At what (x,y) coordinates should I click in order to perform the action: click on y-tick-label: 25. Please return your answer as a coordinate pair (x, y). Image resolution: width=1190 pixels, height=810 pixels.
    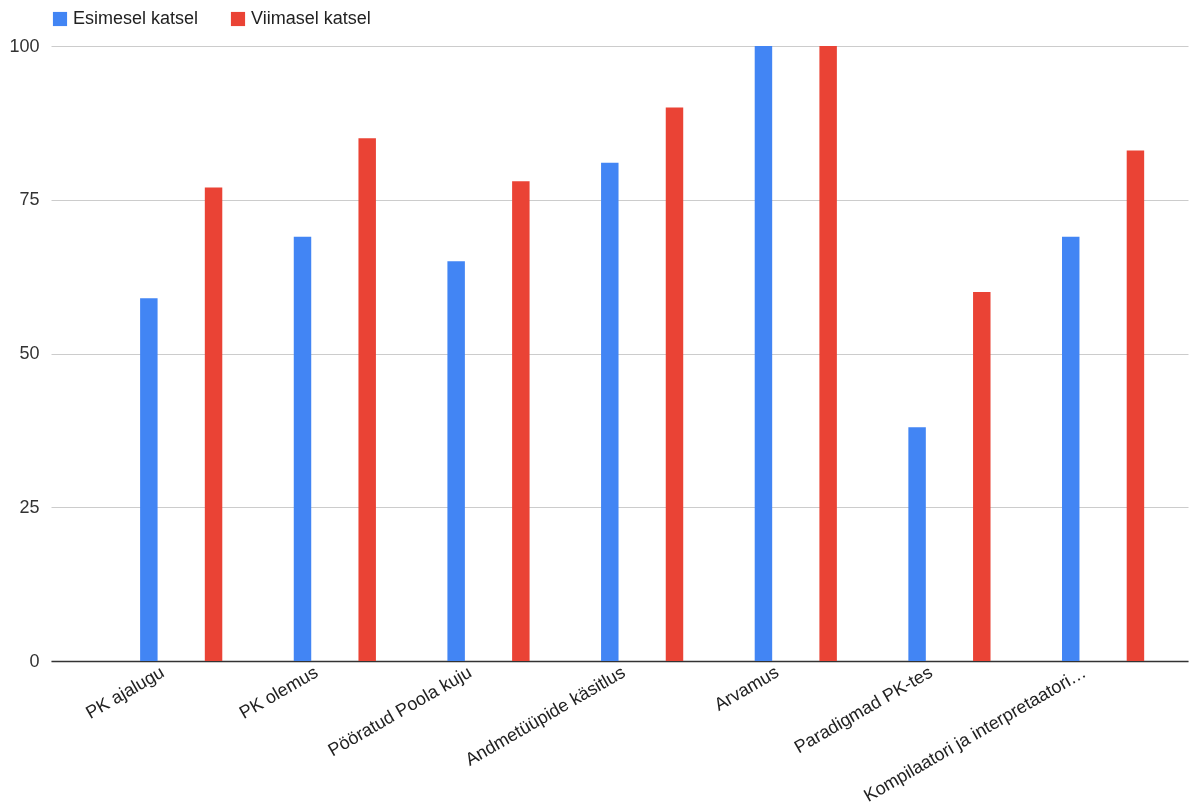
    Looking at the image, I should click on (29, 506).